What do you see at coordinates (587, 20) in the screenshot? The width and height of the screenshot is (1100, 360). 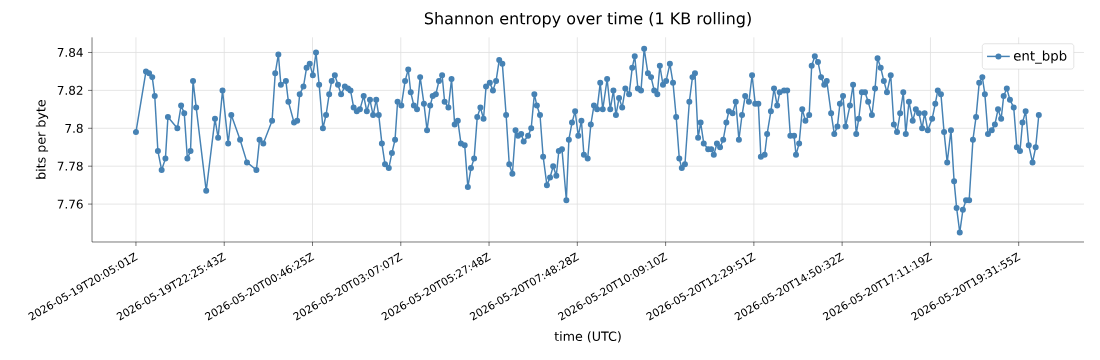 I see `chart-title: Shannon entropy over time (1 KB rolling)` at bounding box center [587, 20].